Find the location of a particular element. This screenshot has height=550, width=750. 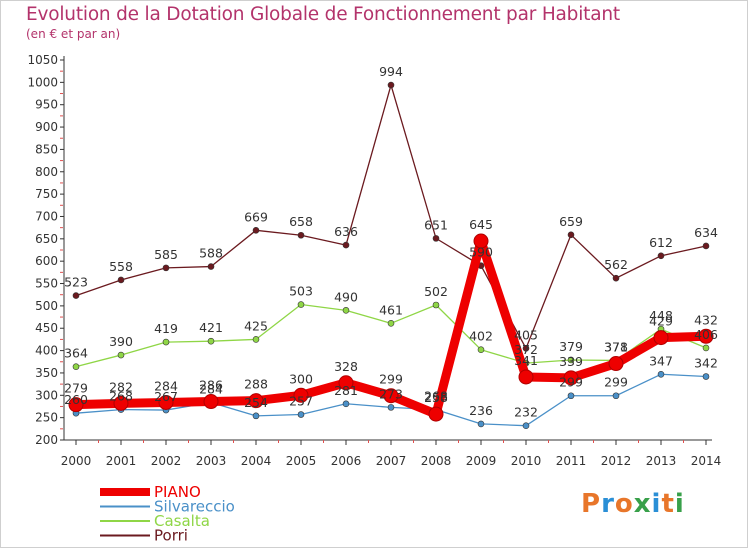

legend-label-silvareccio: Silvareccio is located at coordinates (194, 507).